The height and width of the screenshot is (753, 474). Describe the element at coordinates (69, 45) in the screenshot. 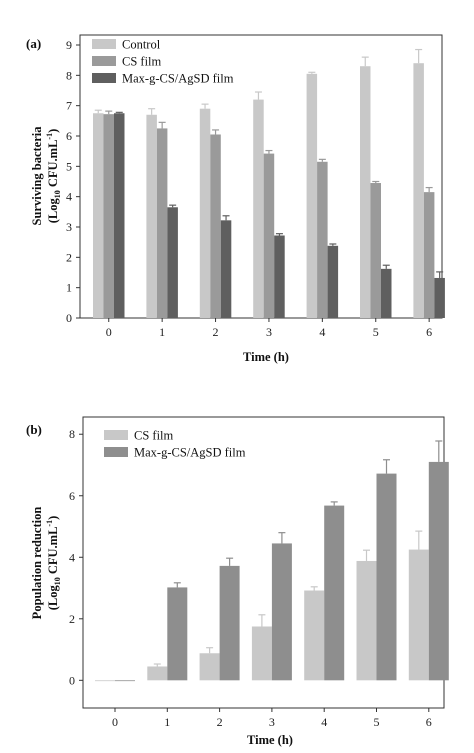

I see `y-tick-label: 9` at that location.